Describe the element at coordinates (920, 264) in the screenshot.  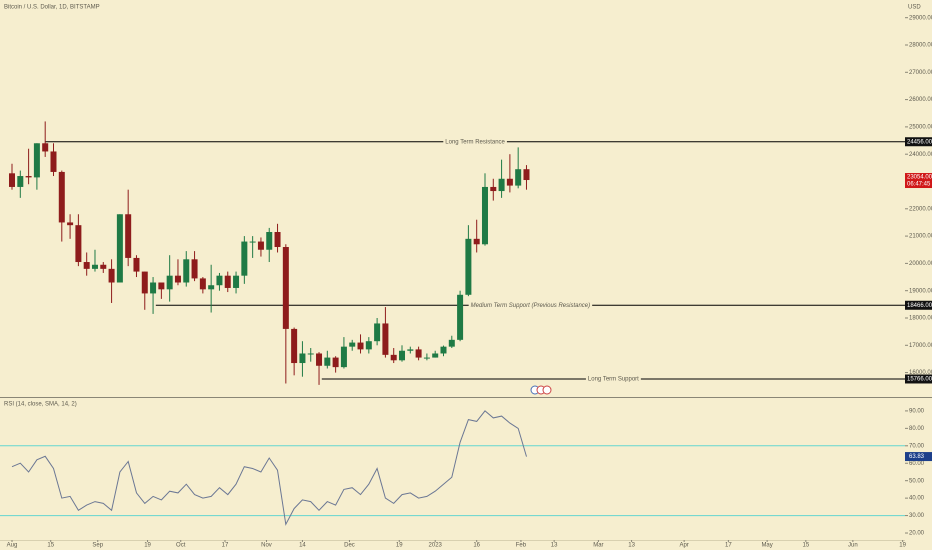
I see `y-tick-label: 20000.00` at that location.